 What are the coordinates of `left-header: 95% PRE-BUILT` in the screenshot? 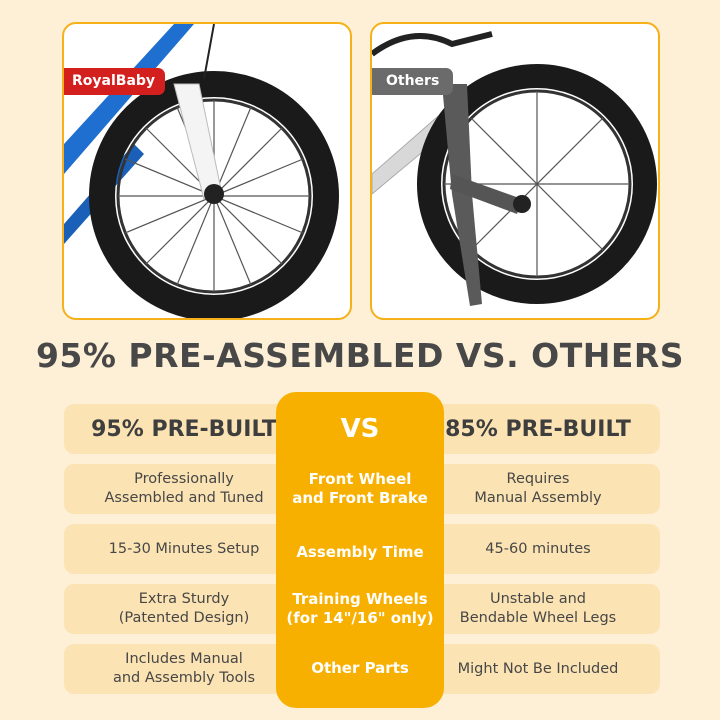 It's located at (184, 429).